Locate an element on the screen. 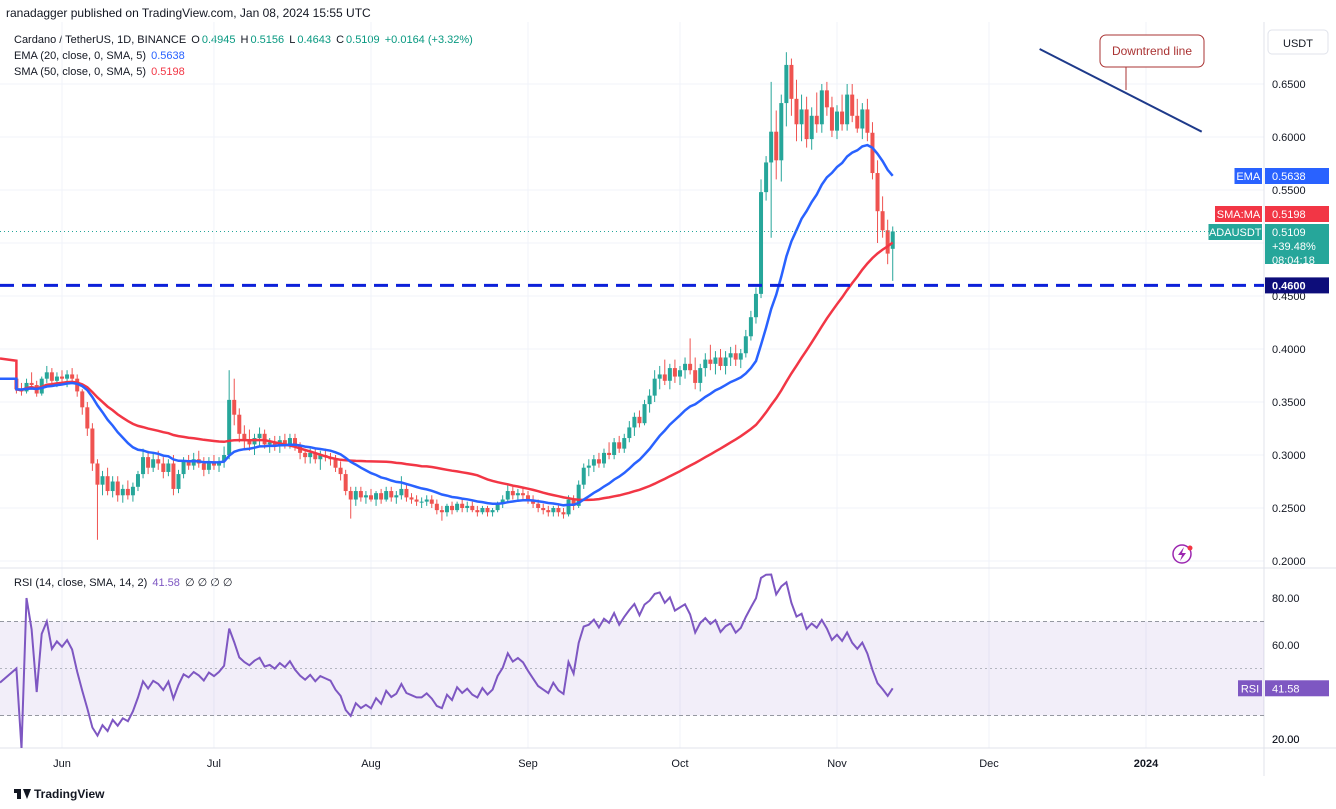 The width and height of the screenshot is (1336, 809). ema-legend: EMA (20, close, 0, SMA, 5) 0.5638 is located at coordinates (100, 56).